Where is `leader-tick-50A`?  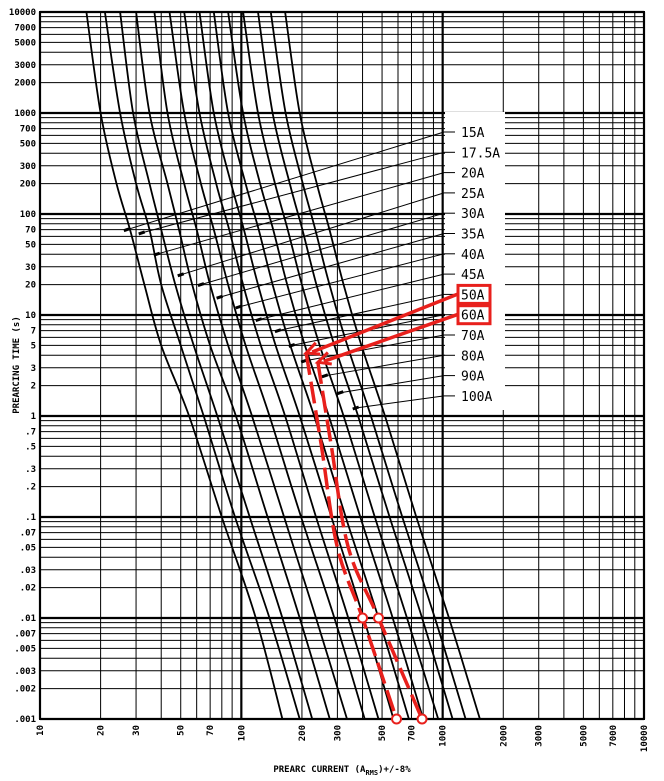
leader-tick-50A is located at coordinates (278, 331).